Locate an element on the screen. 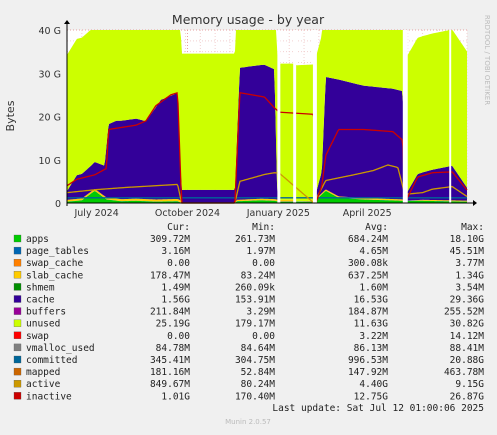 The width and height of the screenshot is (497, 435). legend-value-cur: 3.16M is located at coordinates (175, 251).